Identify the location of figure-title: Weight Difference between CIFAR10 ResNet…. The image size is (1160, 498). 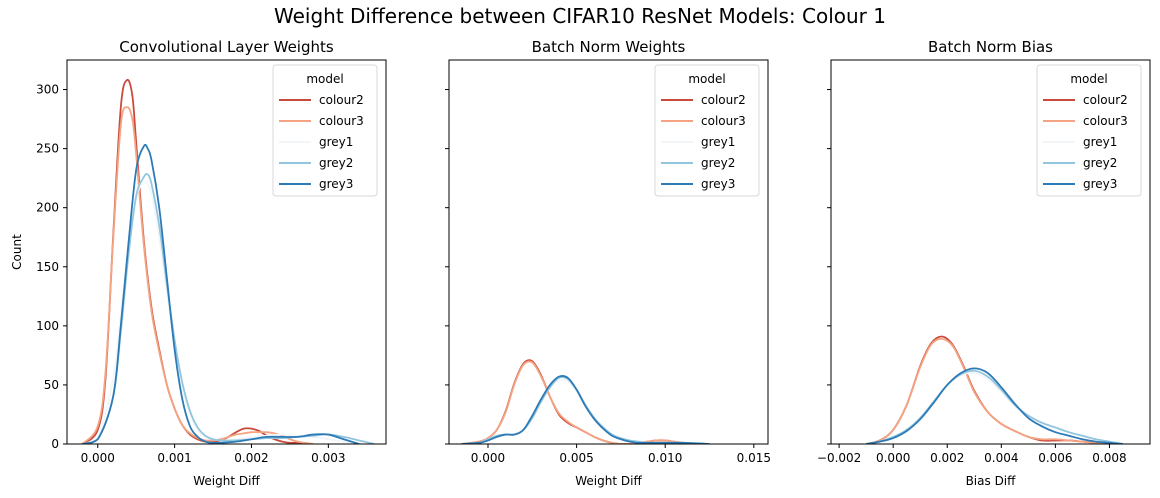
(580, 16).